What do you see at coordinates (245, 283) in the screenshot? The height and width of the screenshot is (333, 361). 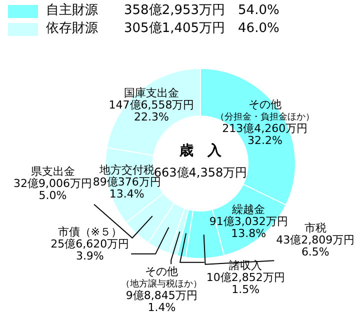 I see `data-label: 10億2,852万円 1.5%` at bounding box center [245, 283].